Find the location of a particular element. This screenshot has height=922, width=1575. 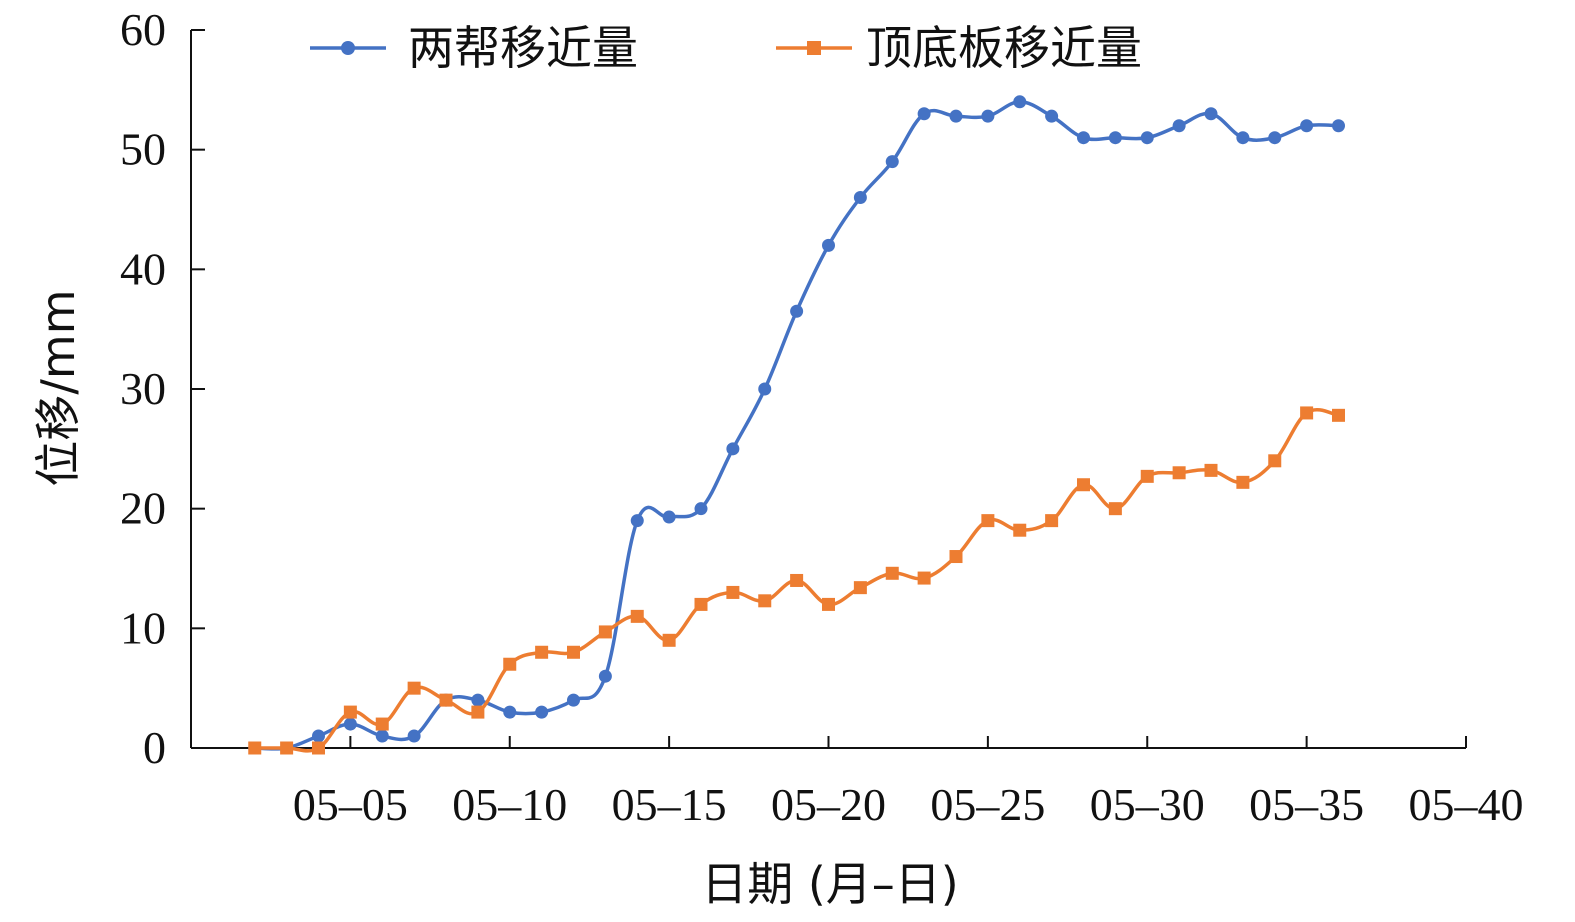

y-tick-label: 60 is located at coordinates (143, 29).